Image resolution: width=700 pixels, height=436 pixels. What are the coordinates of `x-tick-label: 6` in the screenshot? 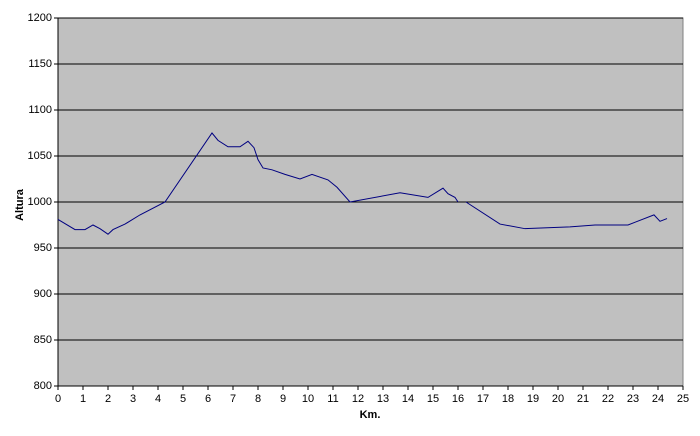 It's located at (208, 399).